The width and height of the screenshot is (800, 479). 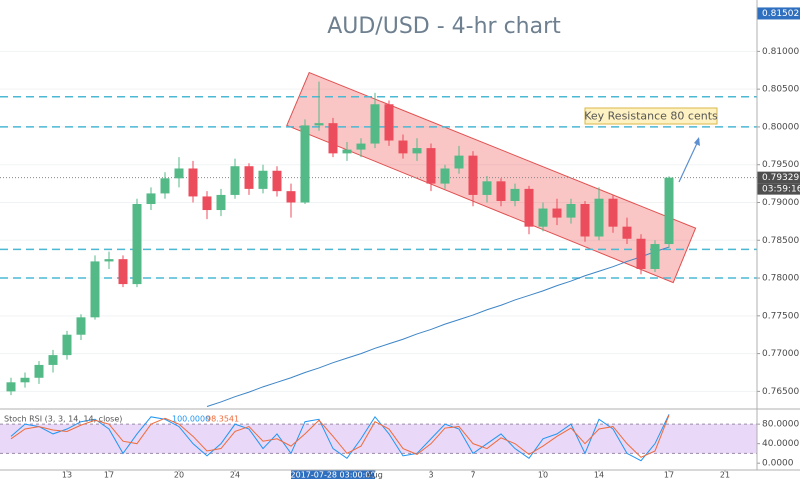 I want to click on x-tick-label: Aug, so click(x=375, y=475).